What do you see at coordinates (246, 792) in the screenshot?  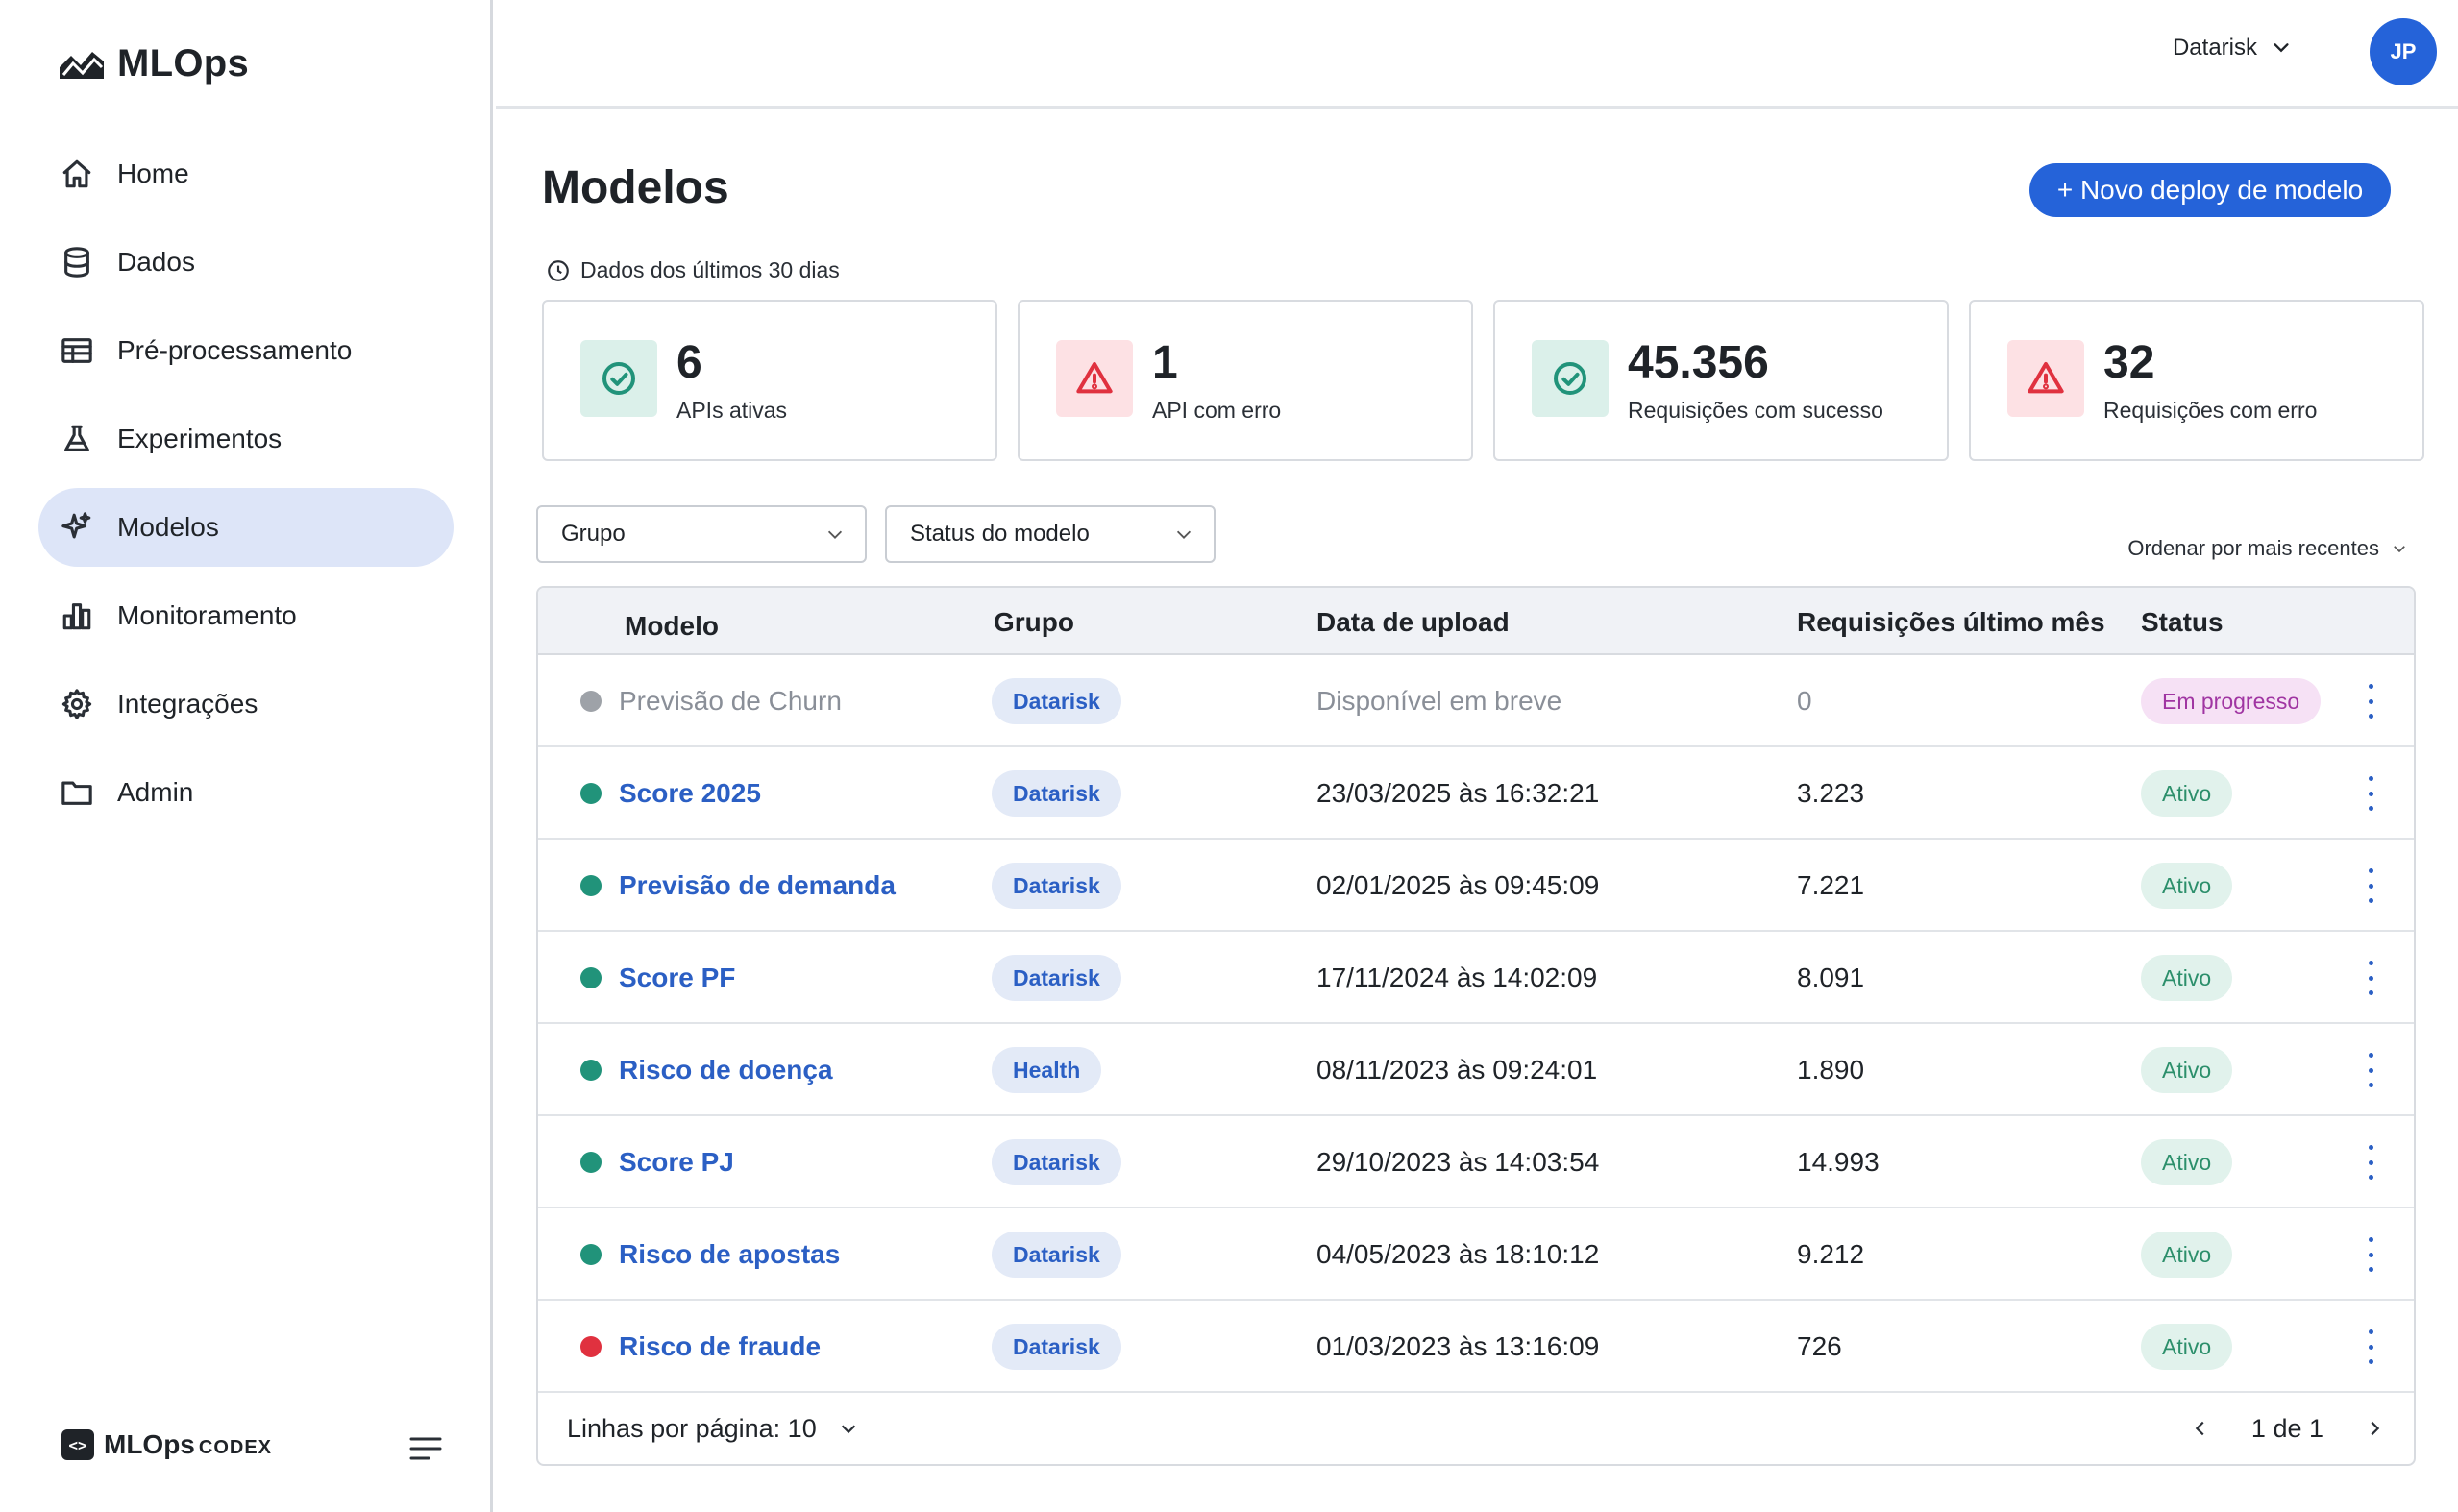 I see `sidebar-item-admin: Admin` at bounding box center [246, 792].